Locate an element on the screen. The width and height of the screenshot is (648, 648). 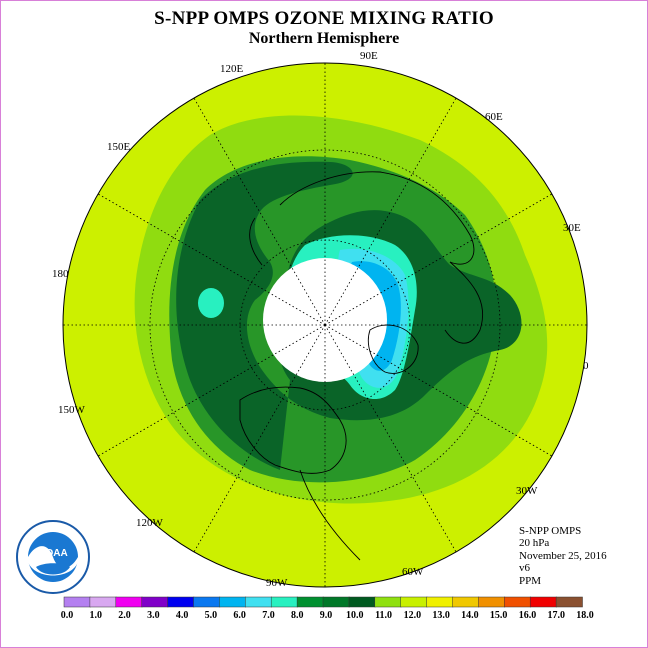
colorbar-tick-label: 18.0 is located at coordinates (585, 615).